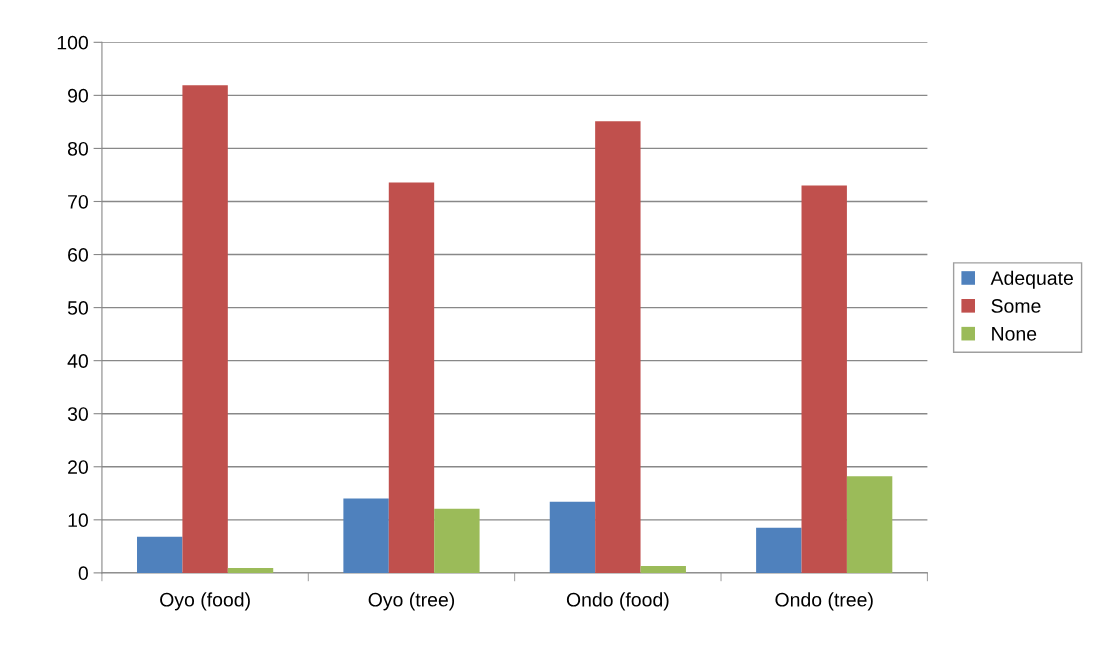 The image size is (1108, 651). Describe the element at coordinates (617, 601) in the screenshot. I see `x-tick-label: Ondo (food)` at that location.